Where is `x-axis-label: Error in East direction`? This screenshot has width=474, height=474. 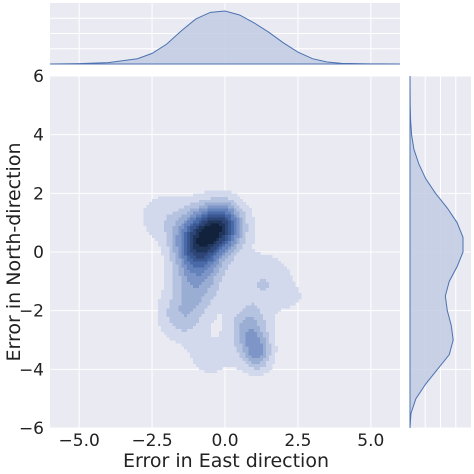 x-axis-label: Error in East direction is located at coordinates (226, 461).